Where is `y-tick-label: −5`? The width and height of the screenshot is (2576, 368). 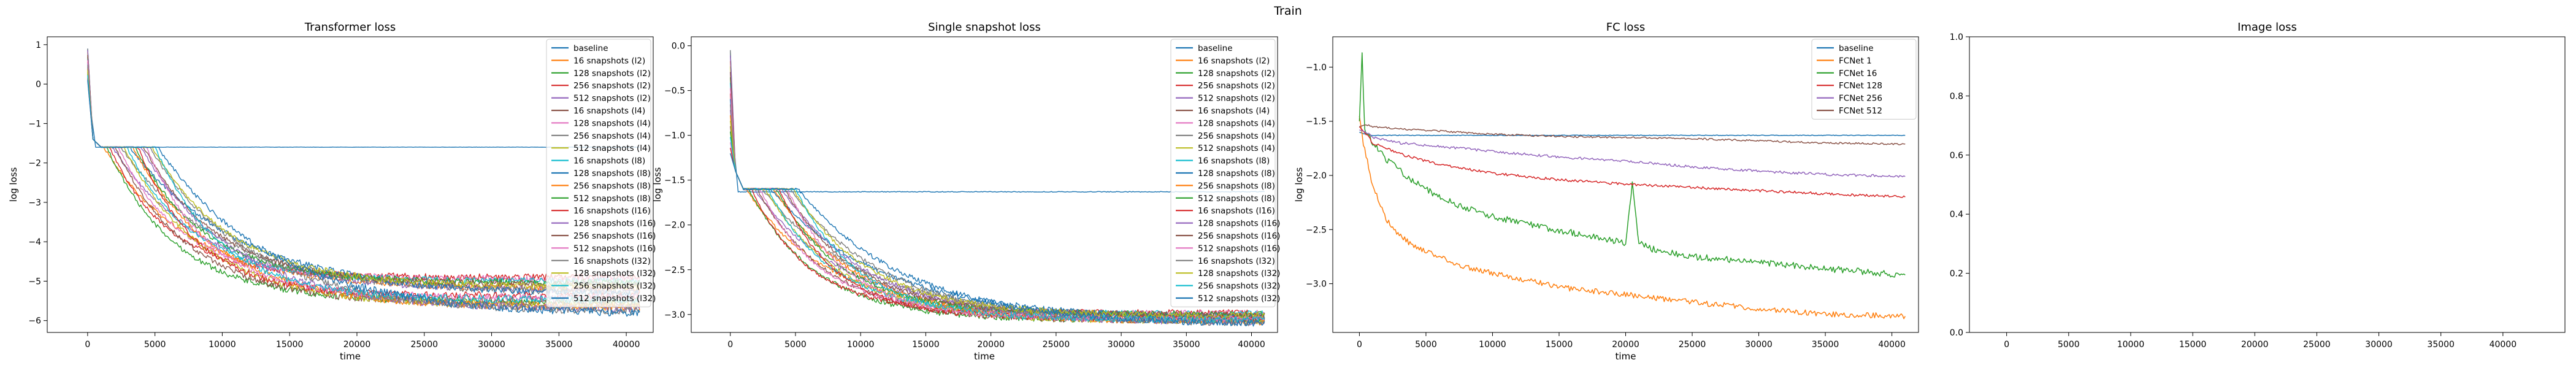 y-tick-label: −5 is located at coordinates (34, 281).